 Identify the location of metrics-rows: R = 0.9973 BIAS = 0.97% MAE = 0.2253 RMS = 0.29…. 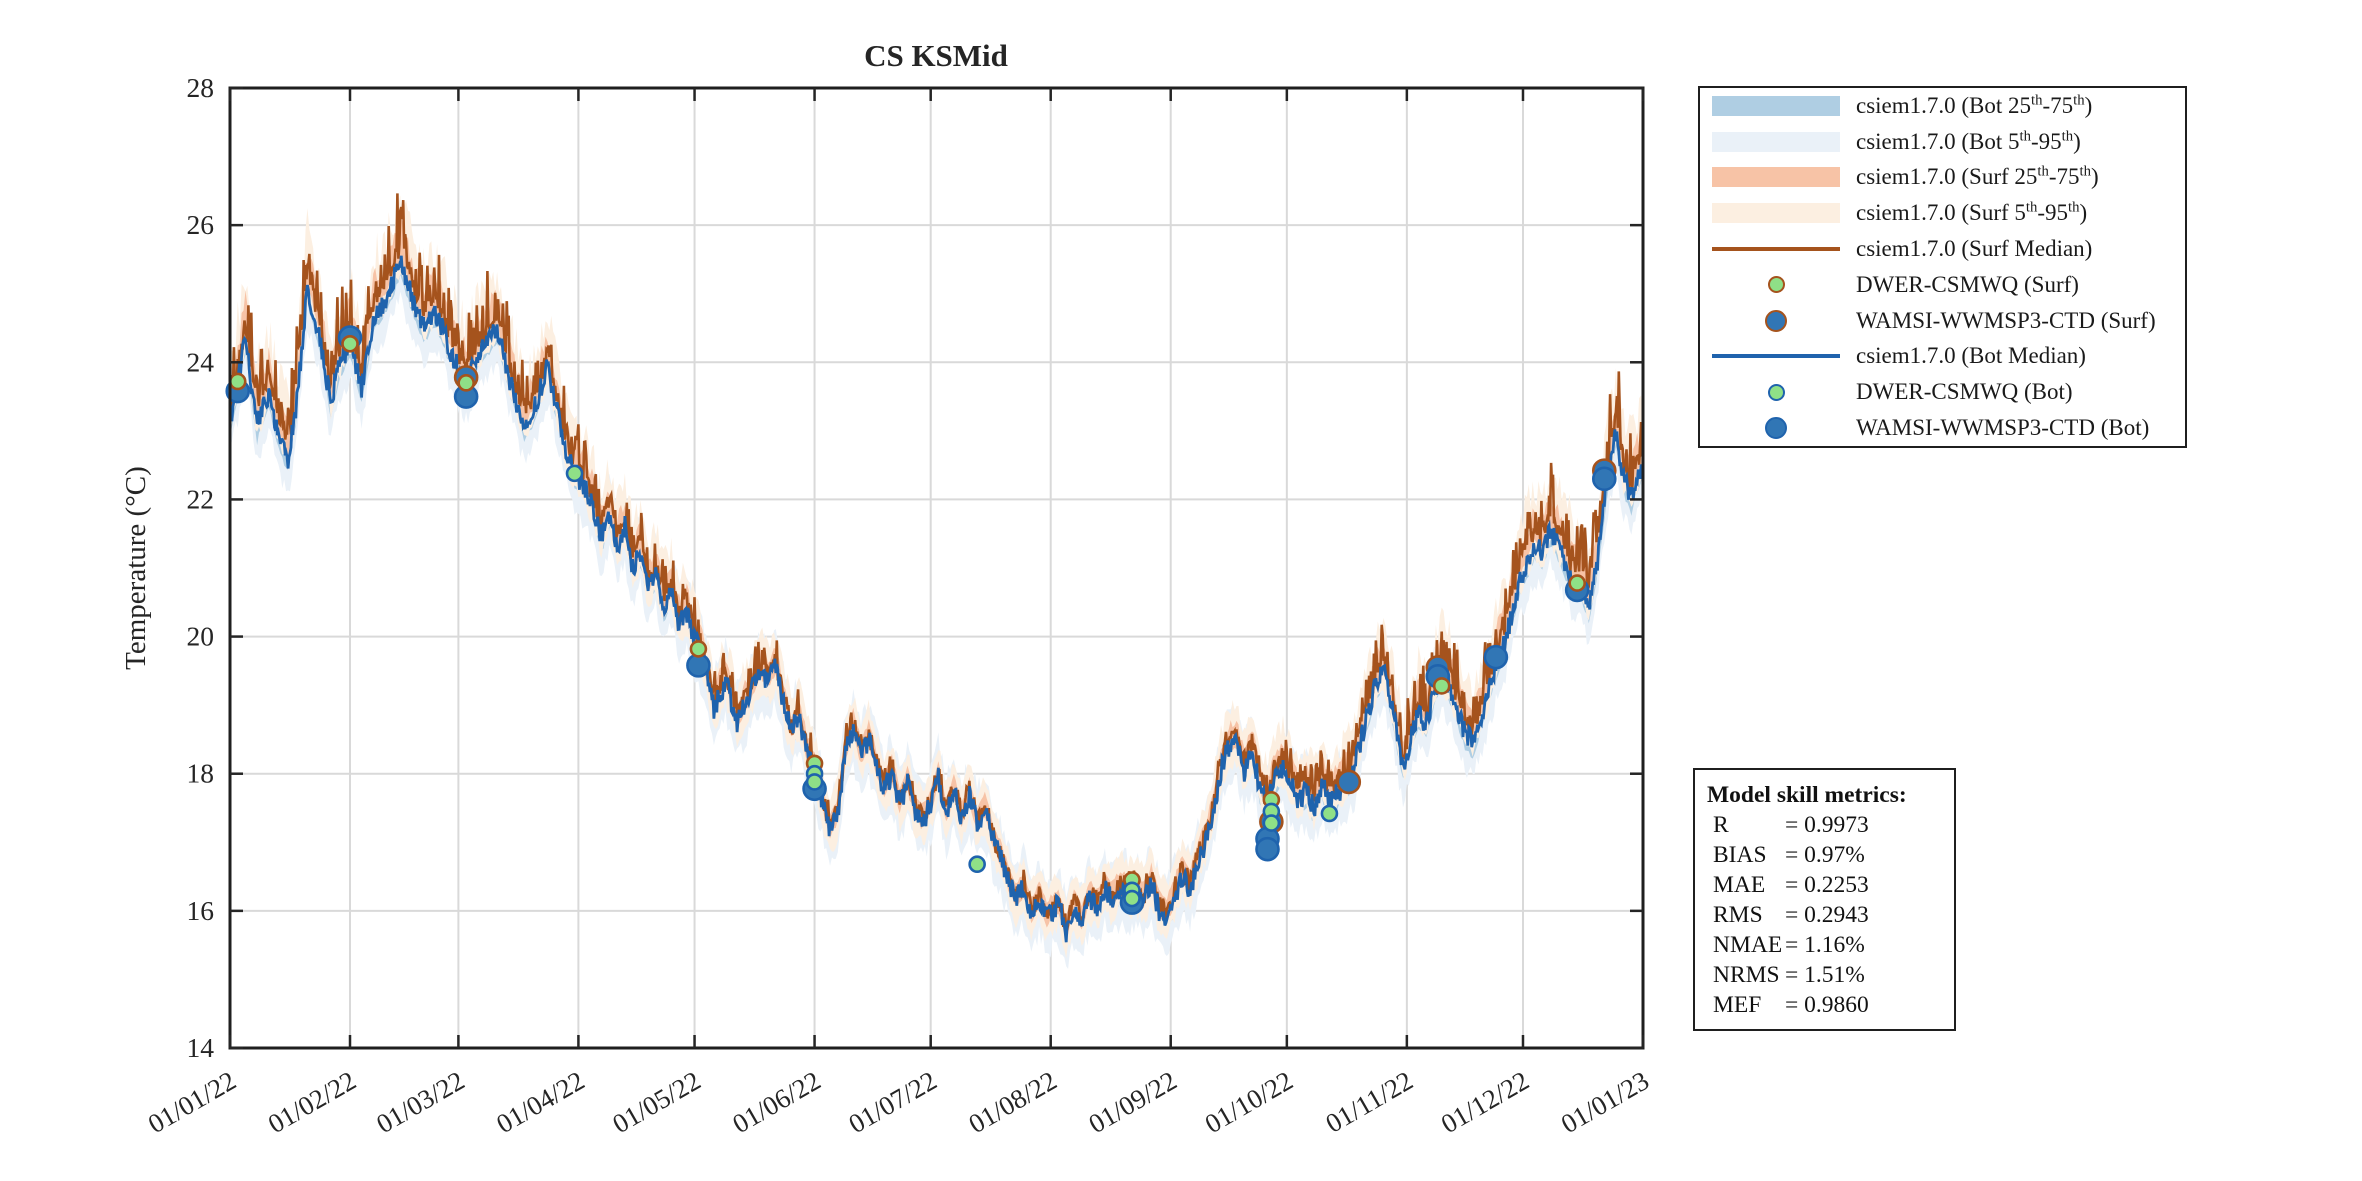
(1827, 915).